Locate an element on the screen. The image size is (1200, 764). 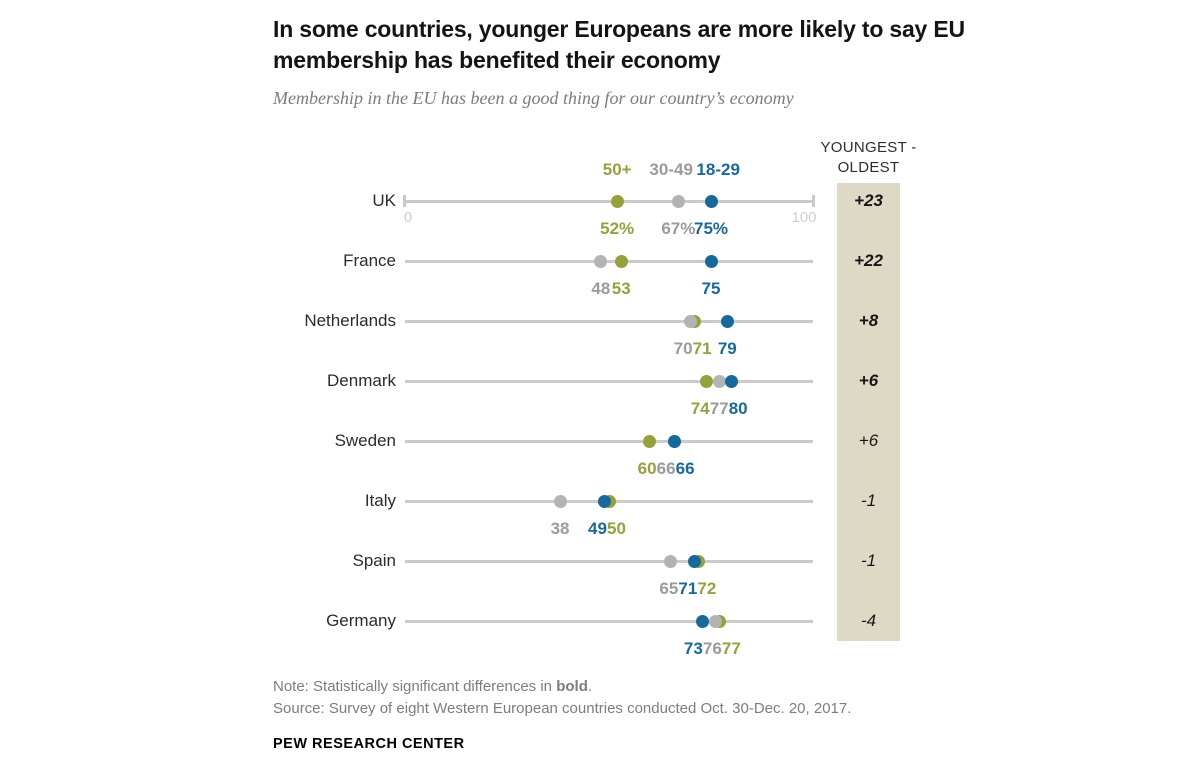
country-label-germany: Germany is located at coordinates (361, 620).